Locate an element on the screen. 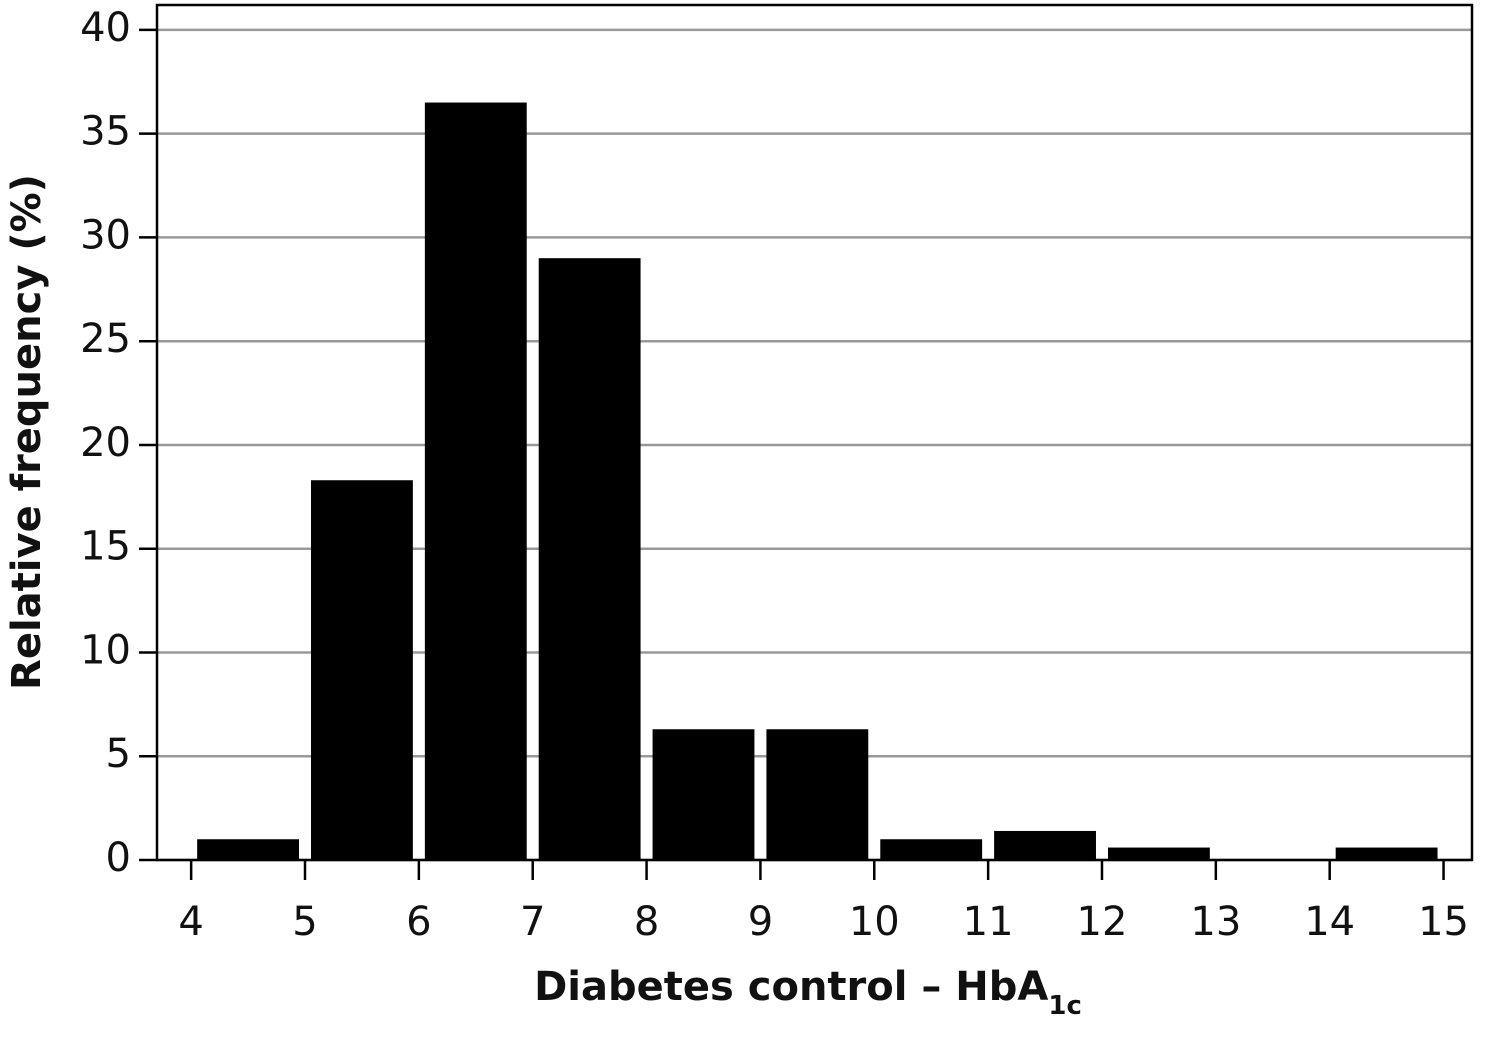 Image resolution: width=1500 pixels, height=1044 pixels. x-tick-label: 12 is located at coordinates (1102, 922).